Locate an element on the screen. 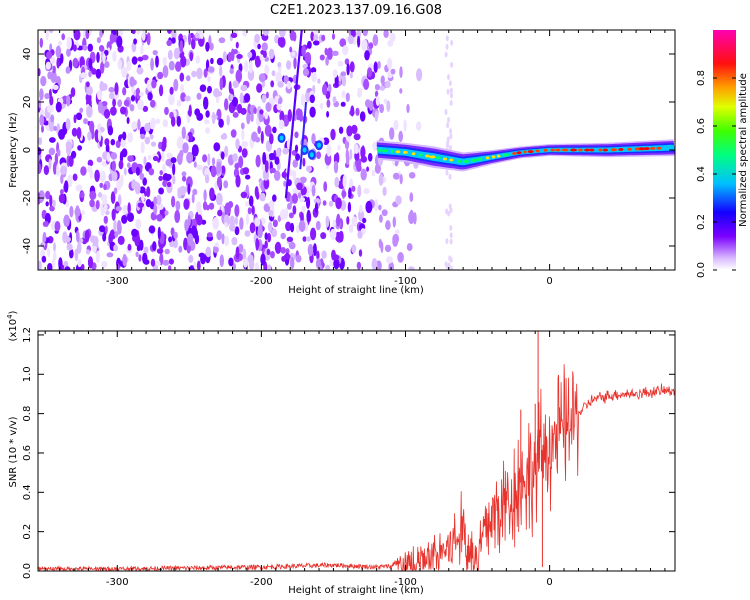 Image resolution: width=750 pixels, height=600 pixels. colorbar-tick-label: 0.4 is located at coordinates (701, 174).